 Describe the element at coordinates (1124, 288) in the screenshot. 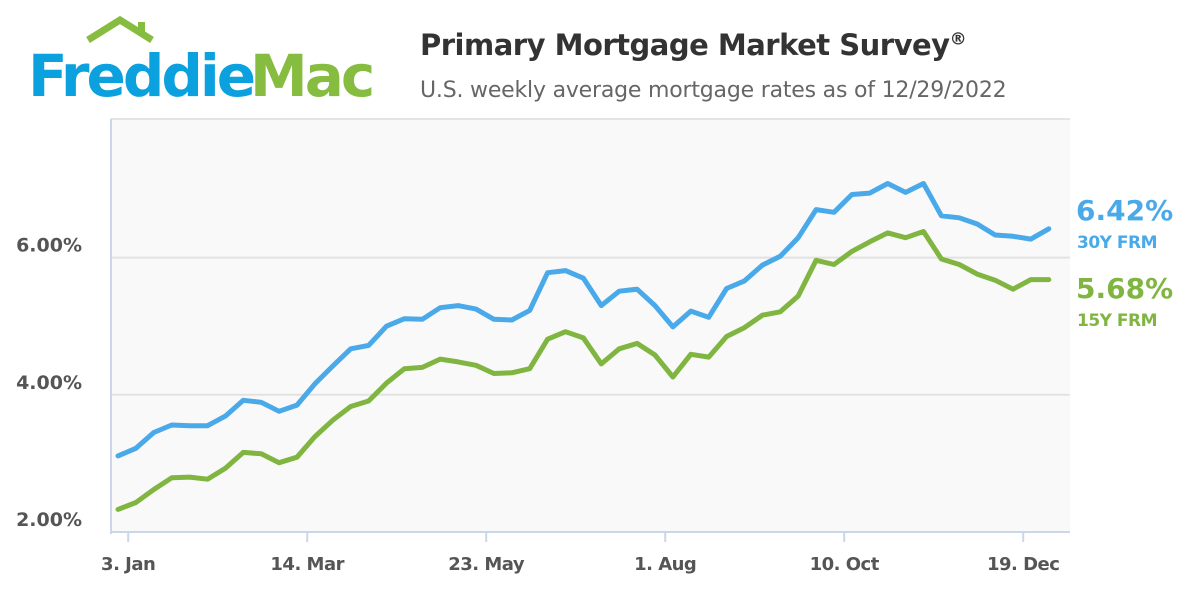

I see `series-last-value: 5.68%` at that location.